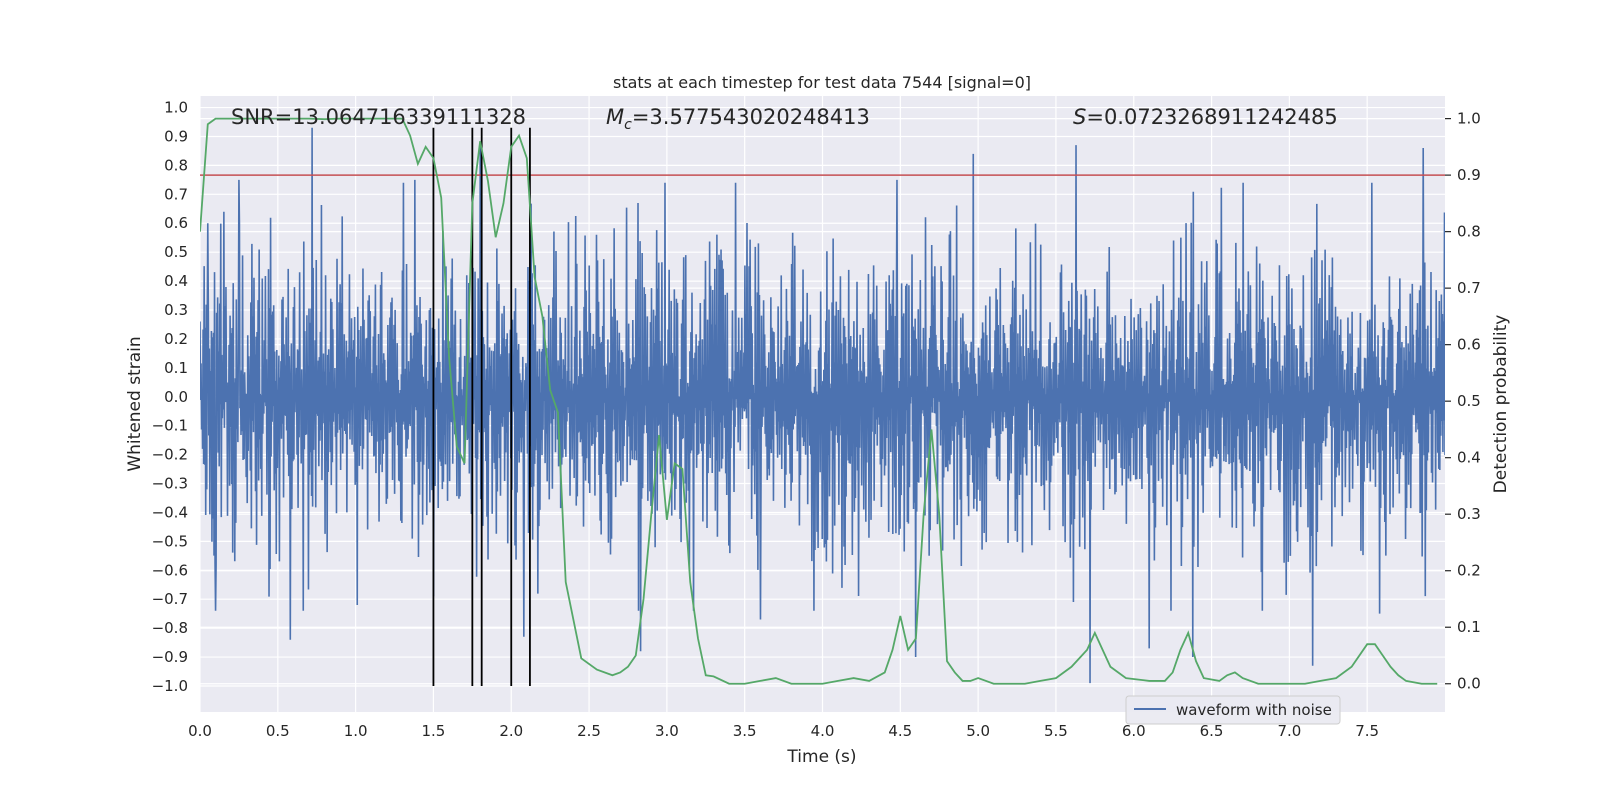  What do you see at coordinates (176, 252) in the screenshot?
I see `y-tick-label: 0.5` at bounding box center [176, 252].